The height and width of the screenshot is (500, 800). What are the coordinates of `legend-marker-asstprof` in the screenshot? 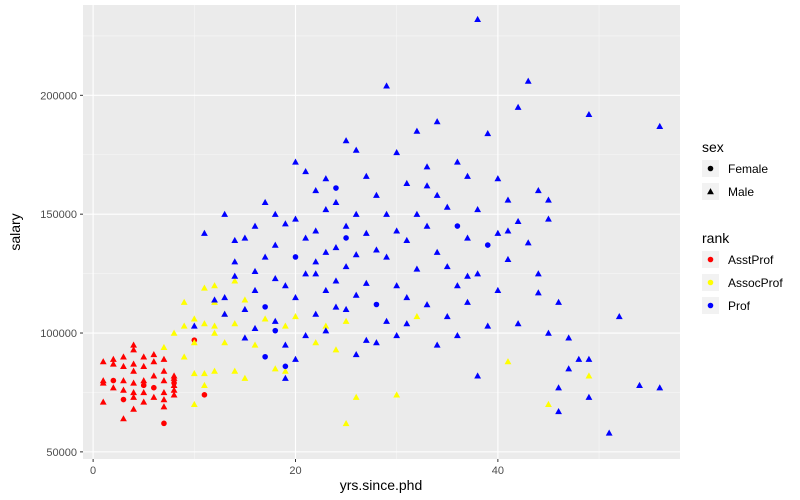 It's located at (710, 259).